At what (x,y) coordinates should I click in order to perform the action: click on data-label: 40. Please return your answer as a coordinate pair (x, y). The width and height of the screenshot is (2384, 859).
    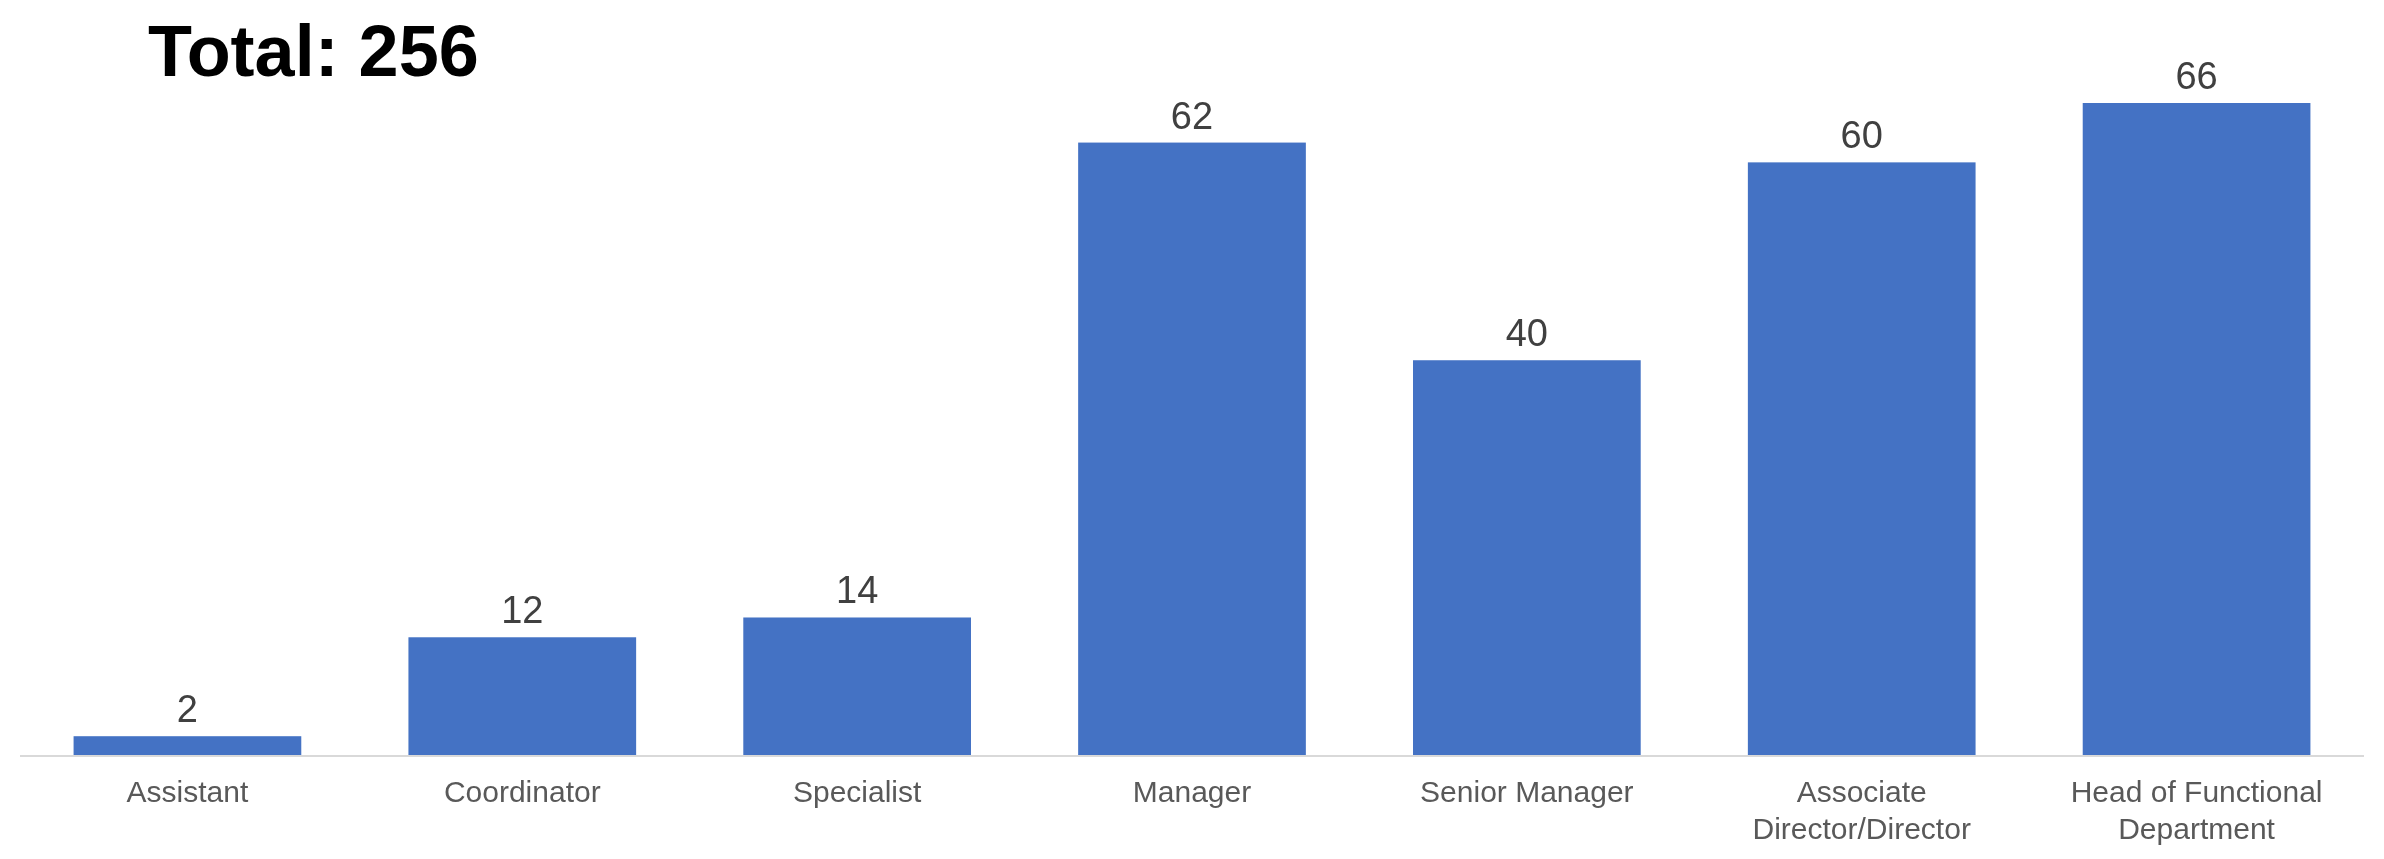
    Looking at the image, I should click on (1526, 333).